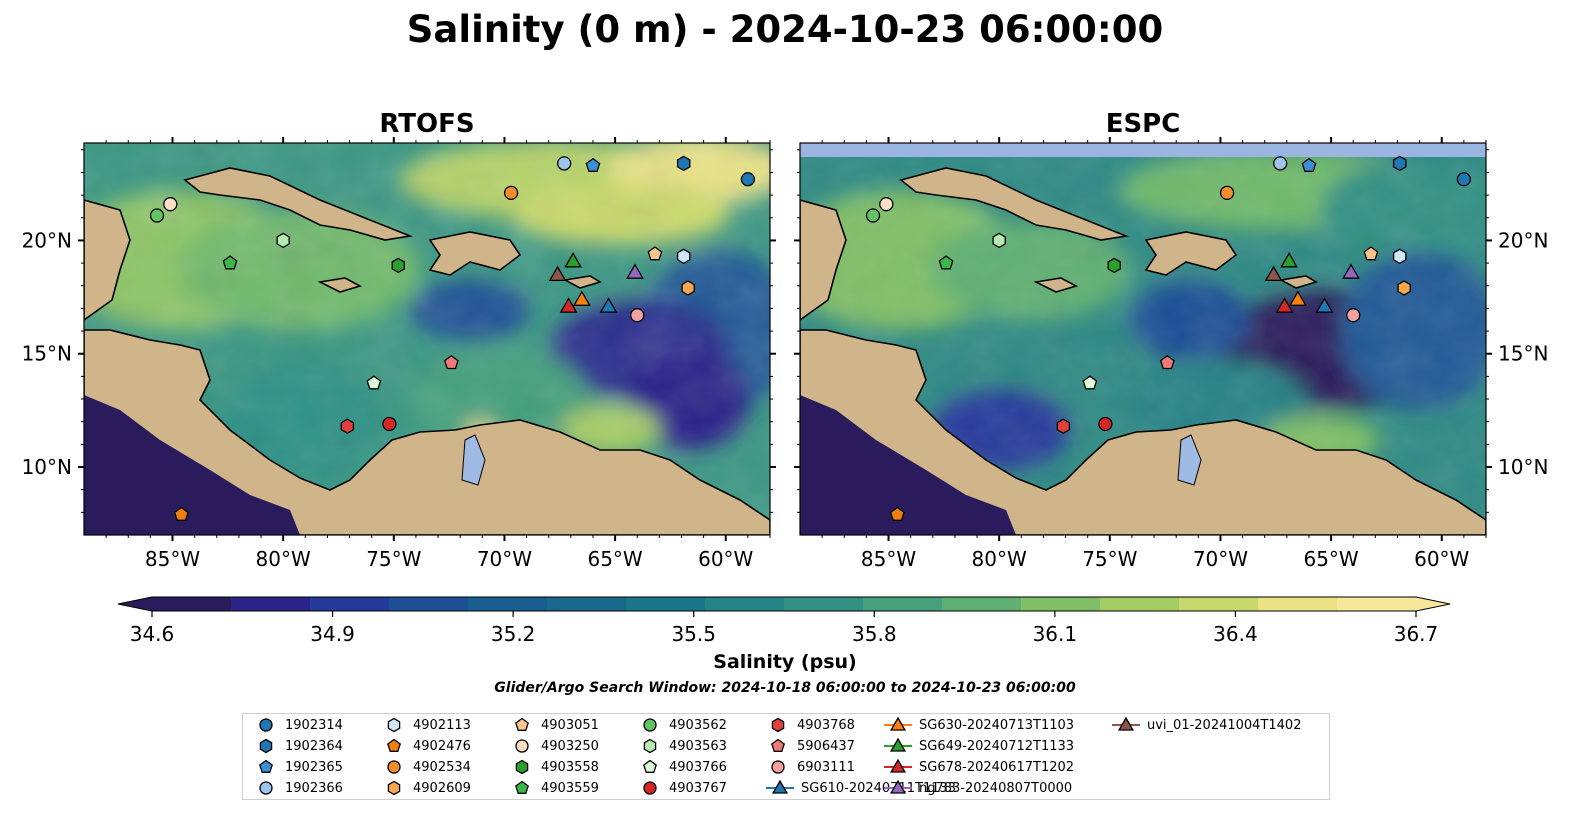 This screenshot has height=827, width=1577. Describe the element at coordinates (314, 788) in the screenshot. I see `legend-label: 1902366` at that location.